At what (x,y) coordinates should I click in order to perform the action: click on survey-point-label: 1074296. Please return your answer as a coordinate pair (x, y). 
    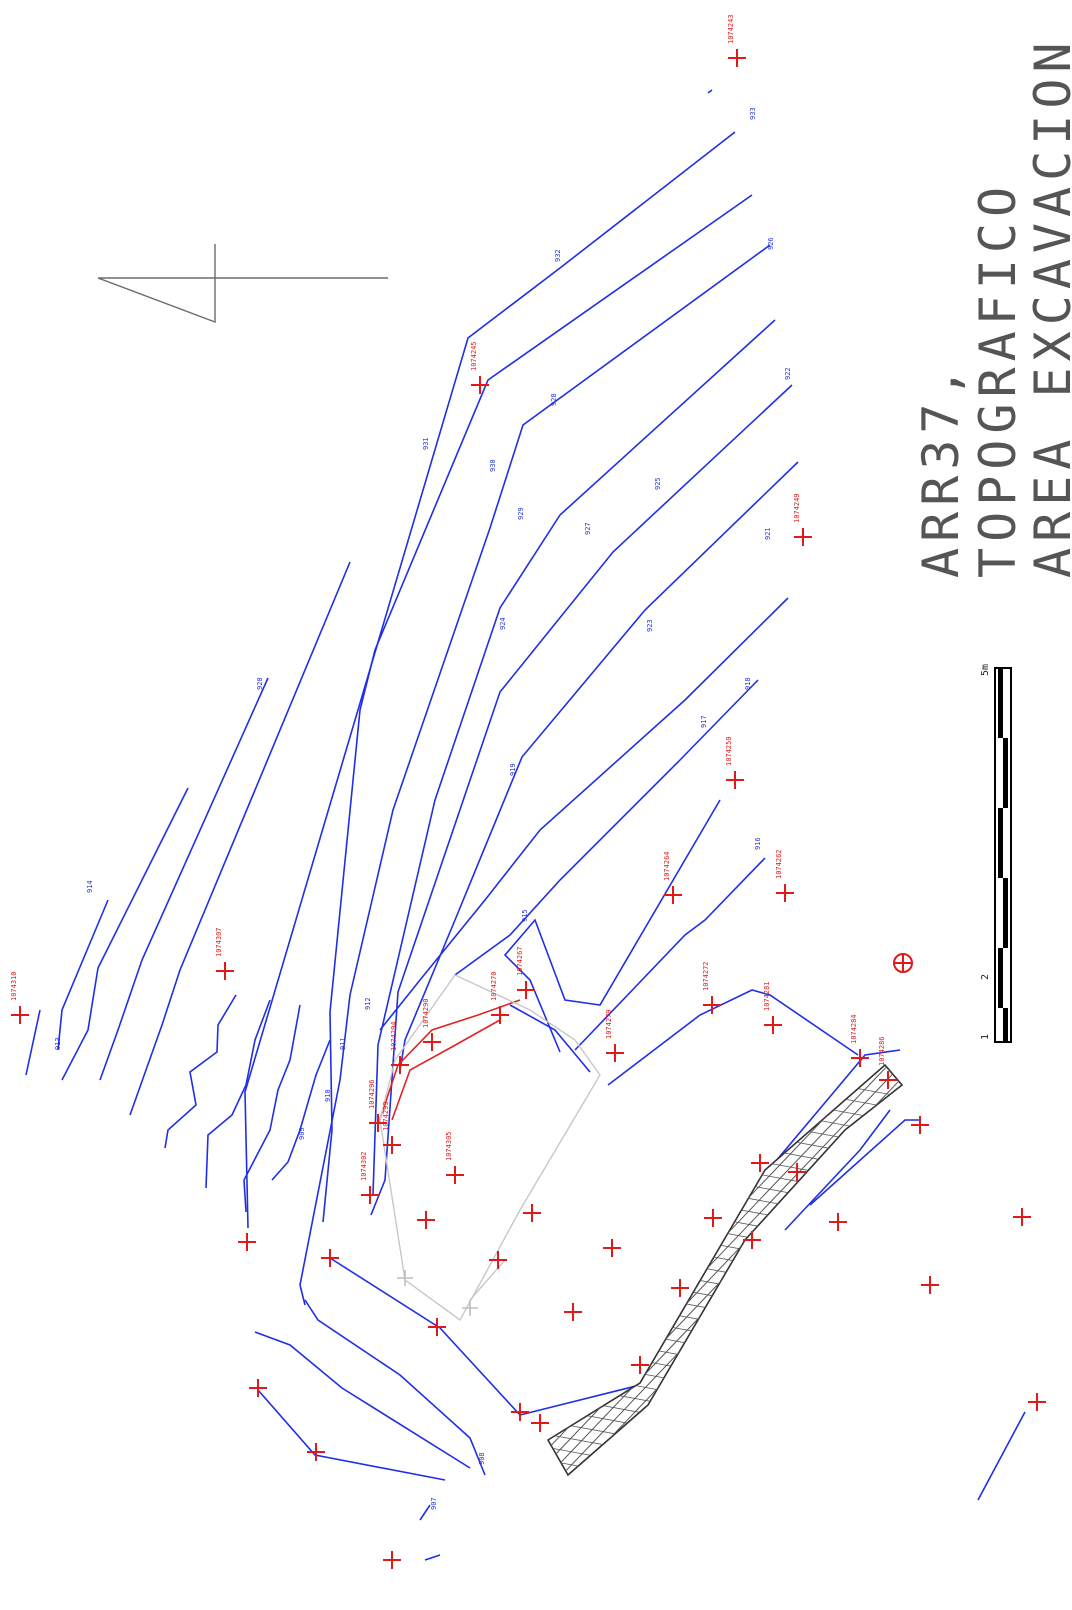
    Looking at the image, I should click on (372, 1094).